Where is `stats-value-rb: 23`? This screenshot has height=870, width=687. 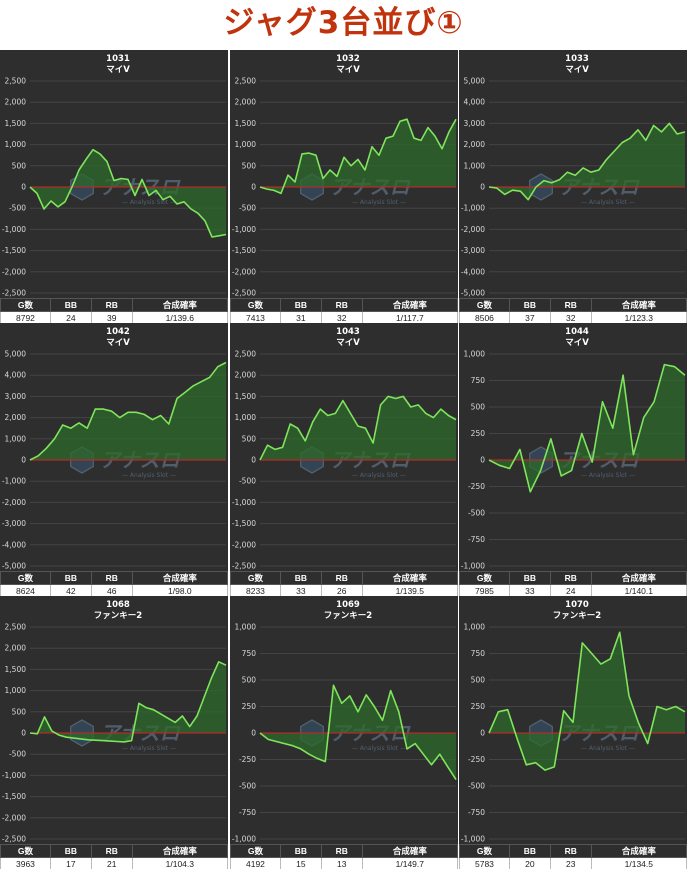 stats-value-rb: 23 is located at coordinates (570, 863).